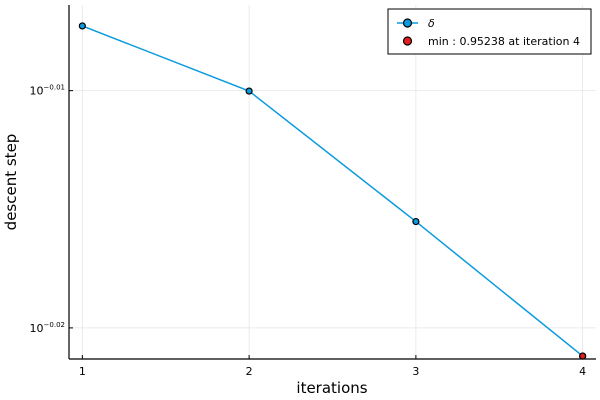 This screenshot has height=400, width=600. Describe the element at coordinates (407, 41) in the screenshot. I see `legend-min-marker` at that location.